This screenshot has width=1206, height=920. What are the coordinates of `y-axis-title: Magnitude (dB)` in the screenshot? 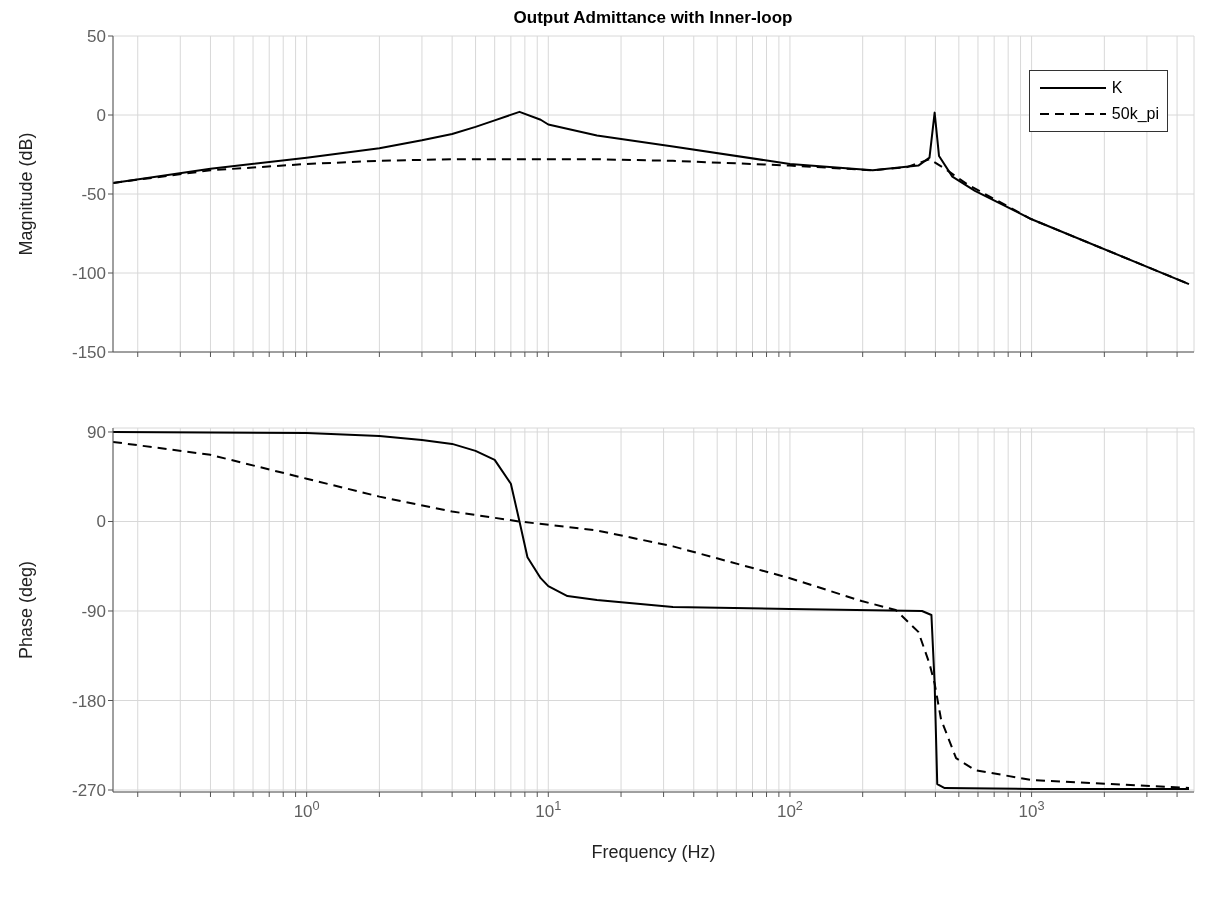 It's located at (26, 194).